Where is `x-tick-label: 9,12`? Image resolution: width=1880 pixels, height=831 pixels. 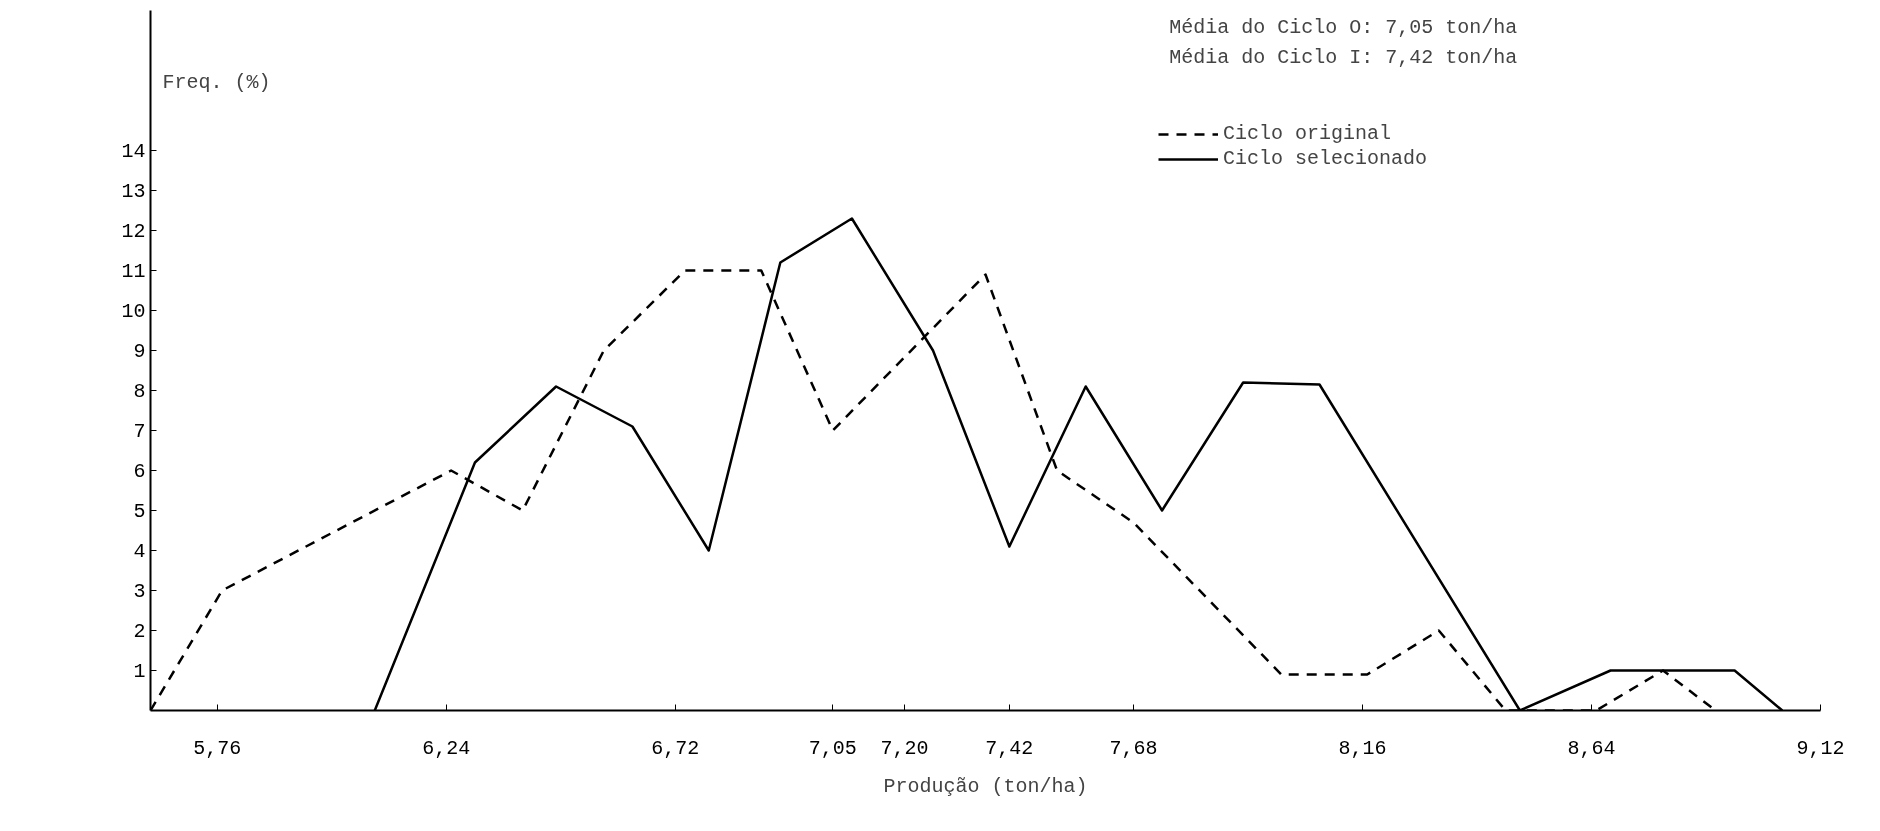
x-tick-label: 9,12 is located at coordinates (1820, 748).